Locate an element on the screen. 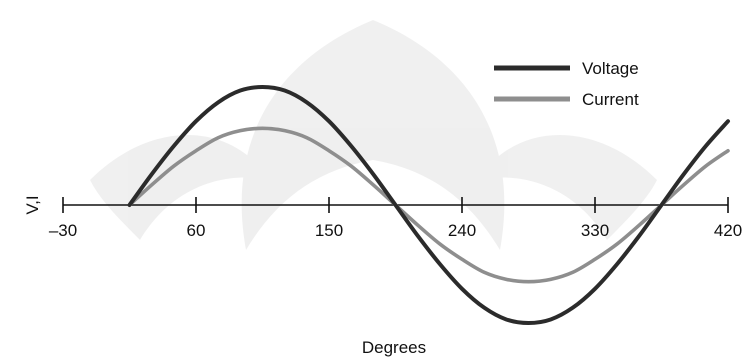  x-axis-label: Degrees is located at coordinates (394, 347).